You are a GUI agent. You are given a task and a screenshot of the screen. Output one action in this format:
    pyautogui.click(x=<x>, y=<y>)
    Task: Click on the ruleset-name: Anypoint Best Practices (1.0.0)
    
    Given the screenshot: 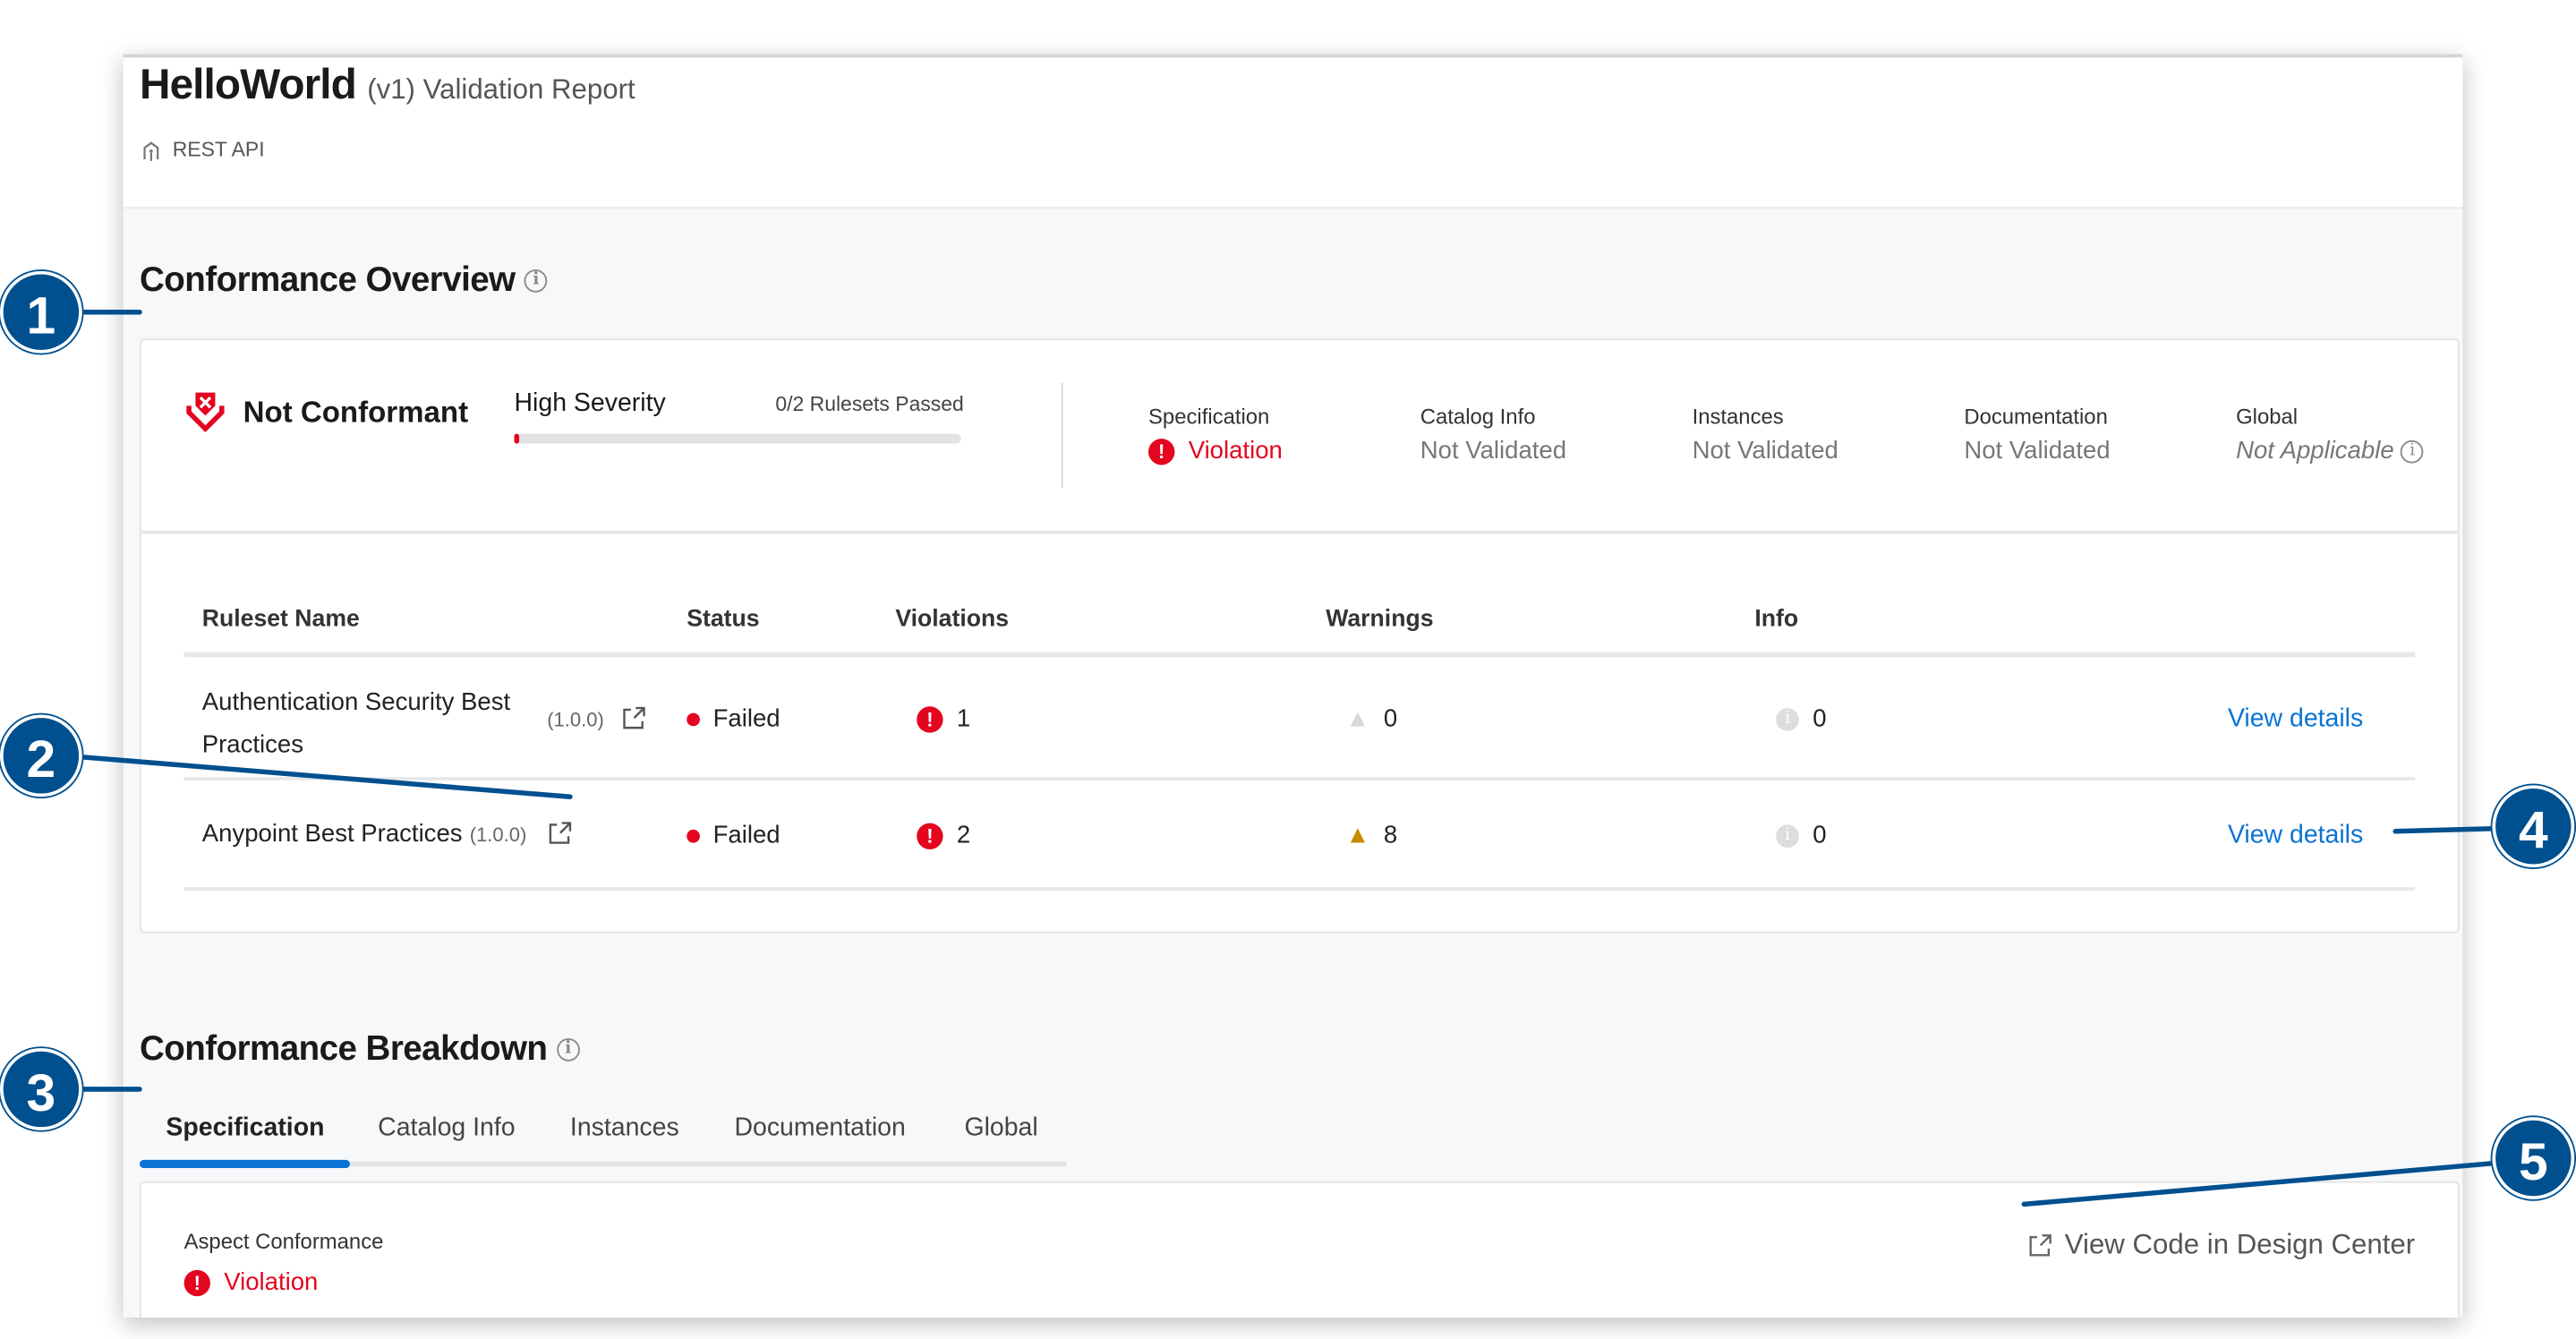 What is the action you would take?
    pyautogui.click(x=387, y=834)
    